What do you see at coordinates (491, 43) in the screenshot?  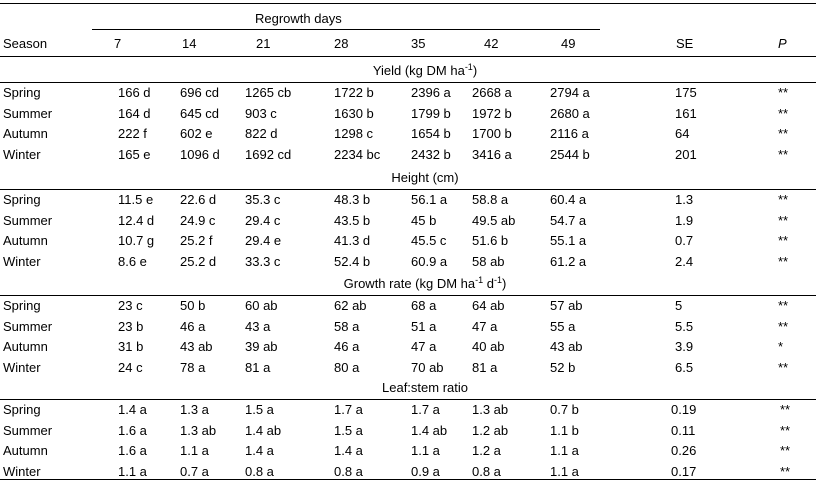 I see `header-day-42: 42` at bounding box center [491, 43].